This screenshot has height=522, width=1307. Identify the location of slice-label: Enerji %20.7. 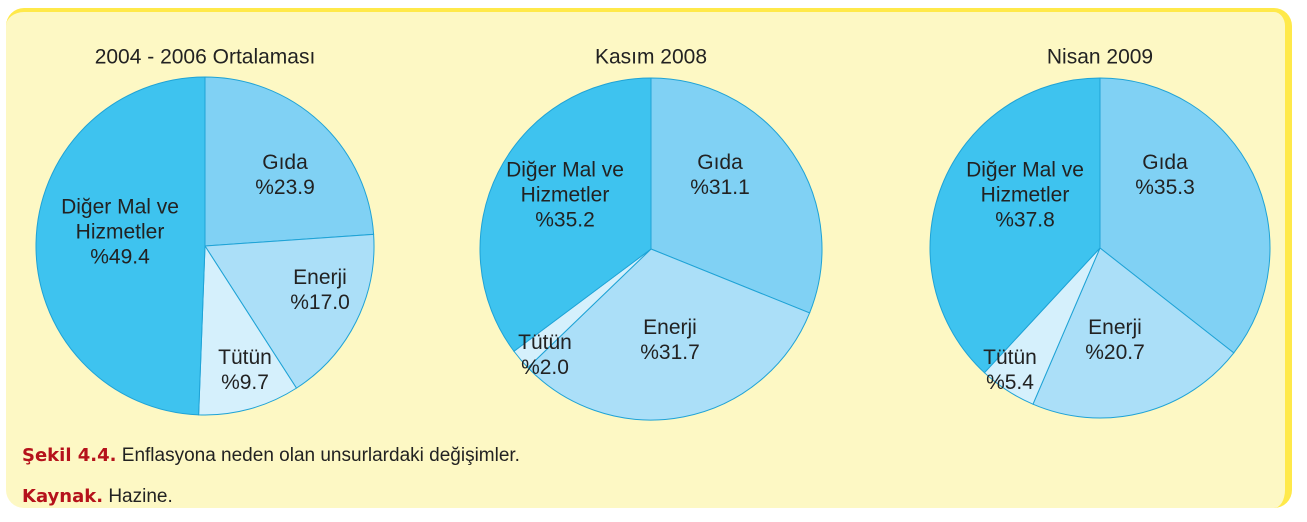
(1115, 340).